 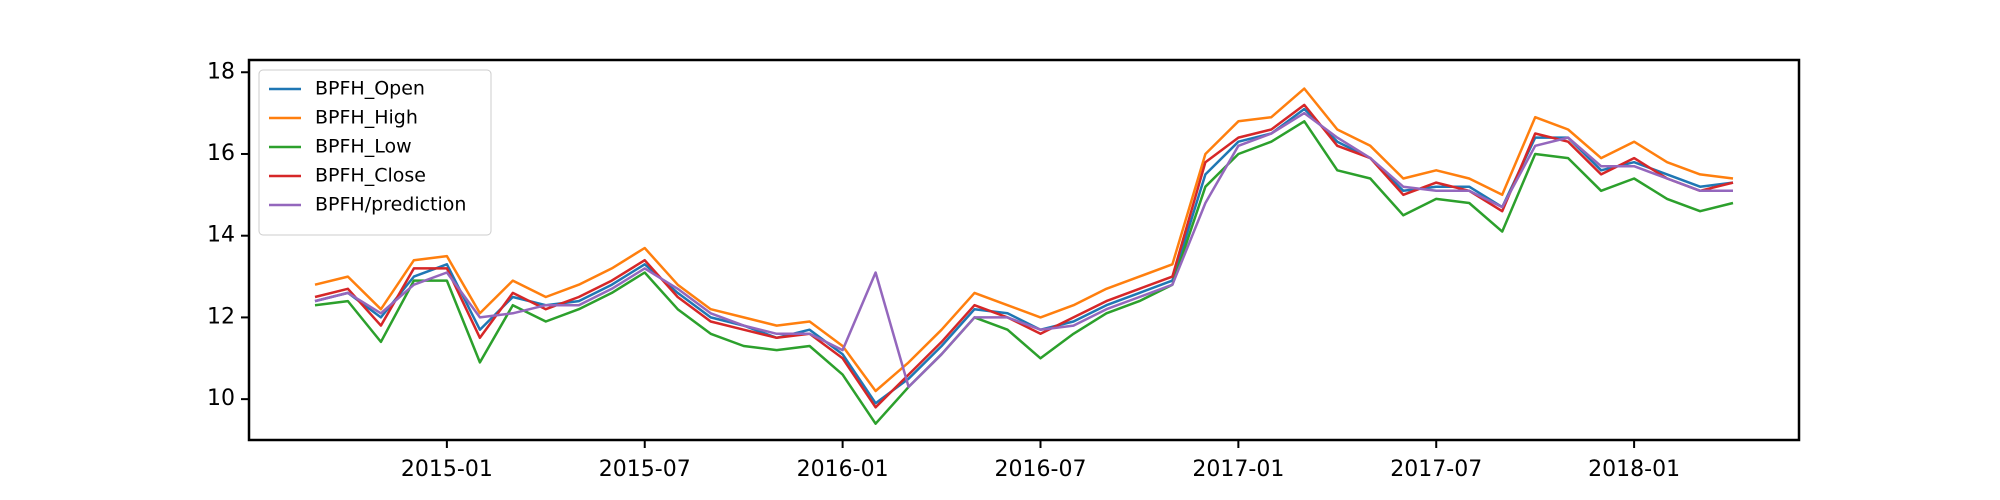 What do you see at coordinates (221, 153) in the screenshot?
I see `y-tick-label: 16` at bounding box center [221, 153].